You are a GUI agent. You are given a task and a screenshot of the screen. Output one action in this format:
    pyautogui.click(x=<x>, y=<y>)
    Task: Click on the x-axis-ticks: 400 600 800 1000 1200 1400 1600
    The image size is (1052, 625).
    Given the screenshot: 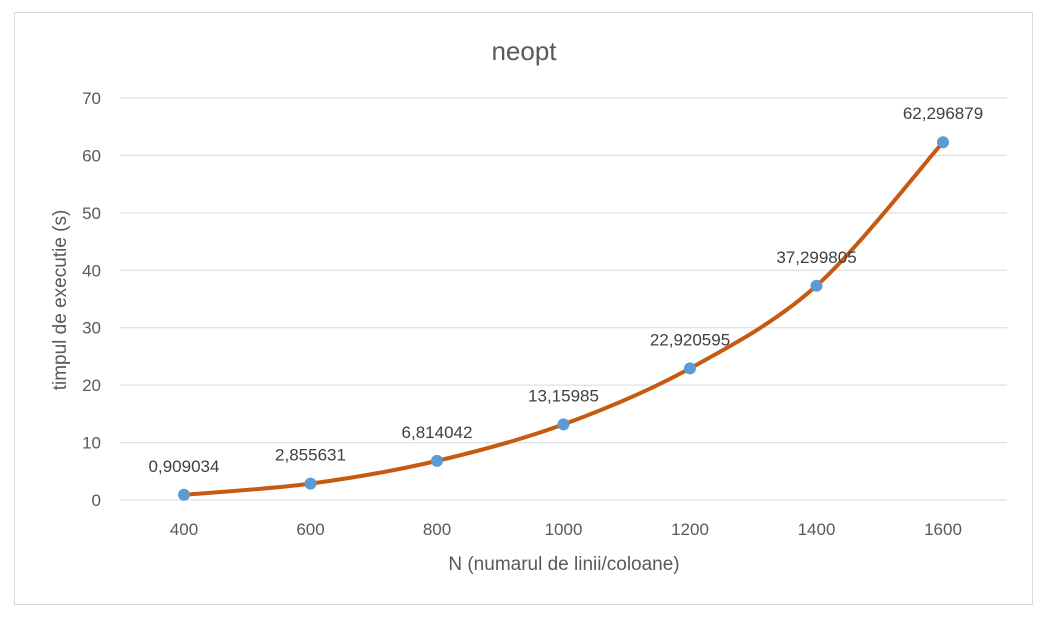 What is the action you would take?
    pyautogui.click(x=566, y=529)
    